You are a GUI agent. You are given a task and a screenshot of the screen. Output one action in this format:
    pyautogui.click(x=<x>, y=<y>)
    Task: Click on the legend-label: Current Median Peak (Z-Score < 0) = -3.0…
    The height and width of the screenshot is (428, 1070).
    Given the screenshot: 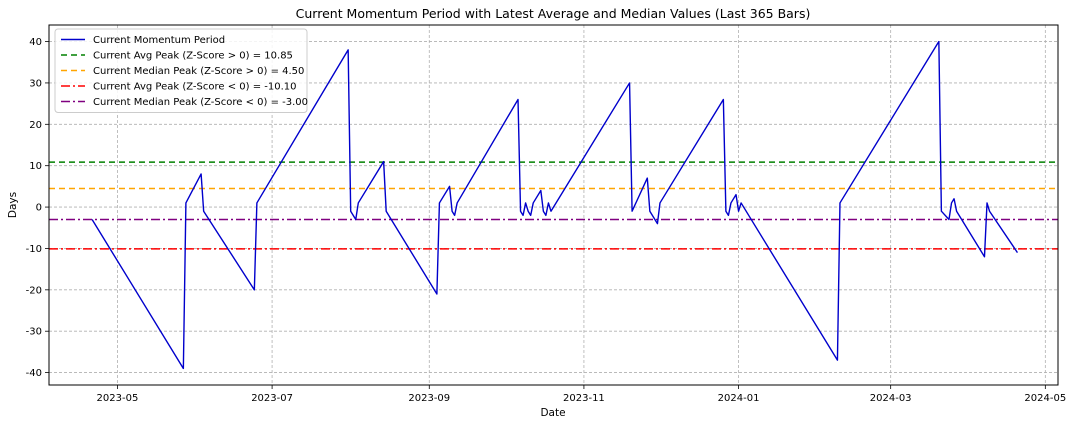 What is the action you would take?
    pyautogui.click(x=200, y=102)
    